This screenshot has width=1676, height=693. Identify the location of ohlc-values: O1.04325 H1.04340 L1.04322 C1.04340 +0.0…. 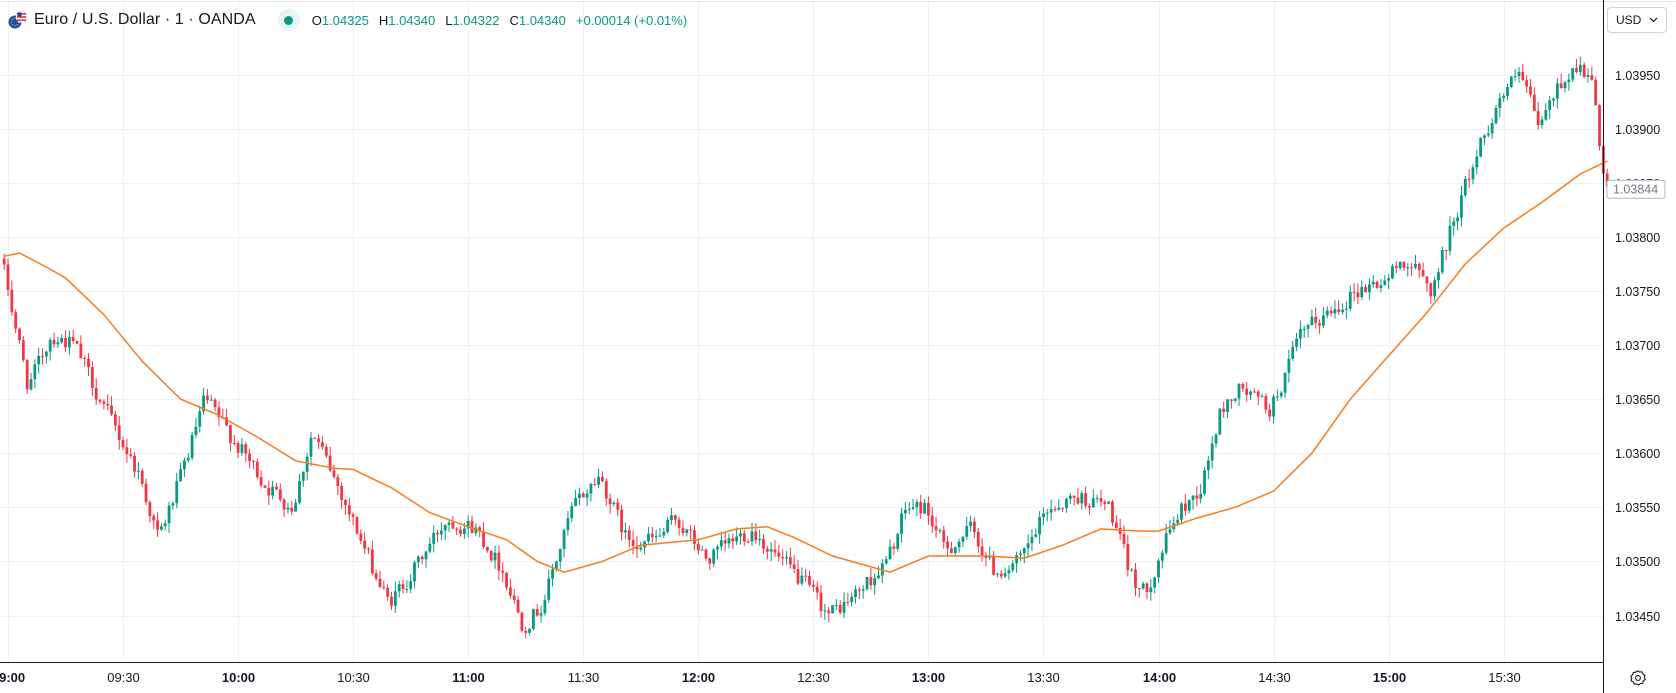
(499, 20).